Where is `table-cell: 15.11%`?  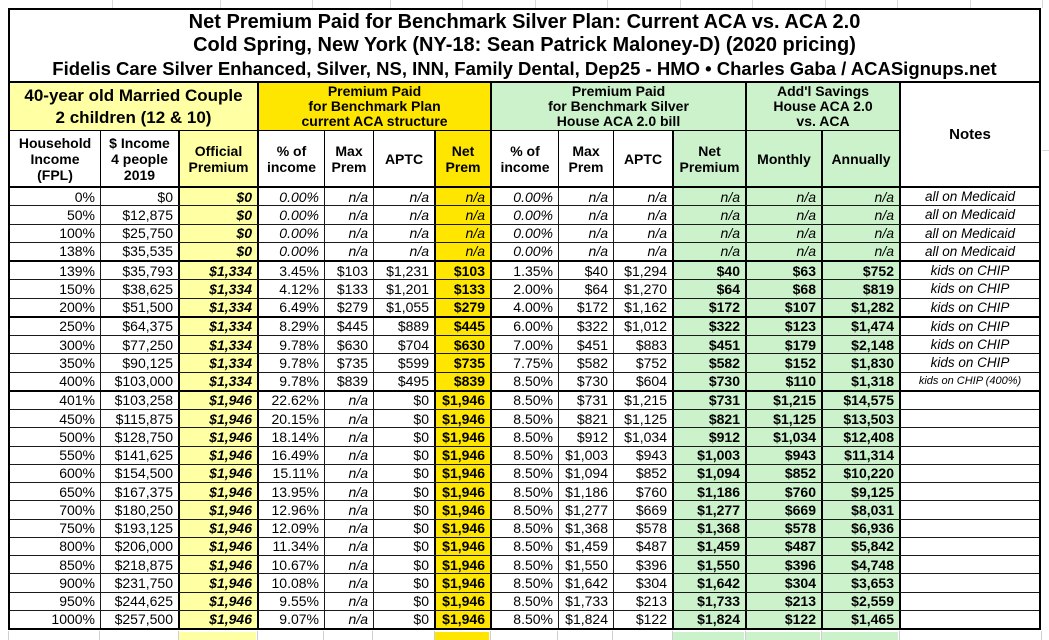 table-cell: 15.11% is located at coordinates (292, 473).